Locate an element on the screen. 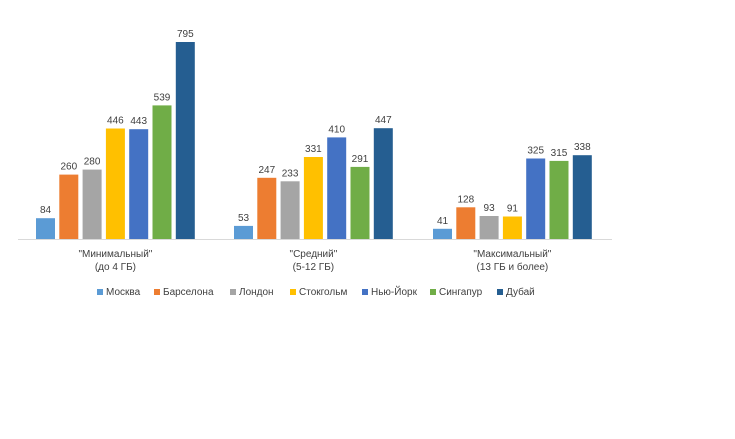 The image size is (735, 439). data-label: 53 is located at coordinates (244, 218).